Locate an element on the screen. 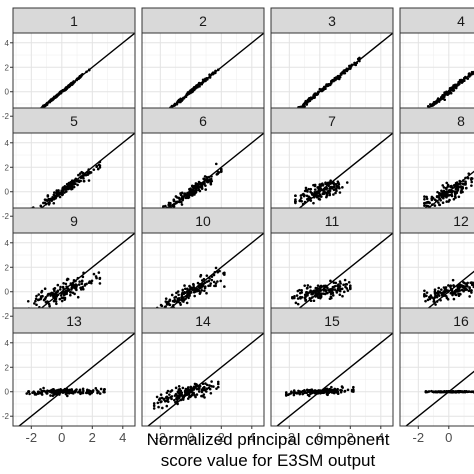 This screenshot has height=474, width=474. y-tick-label: 0 is located at coordinates (7, 192).